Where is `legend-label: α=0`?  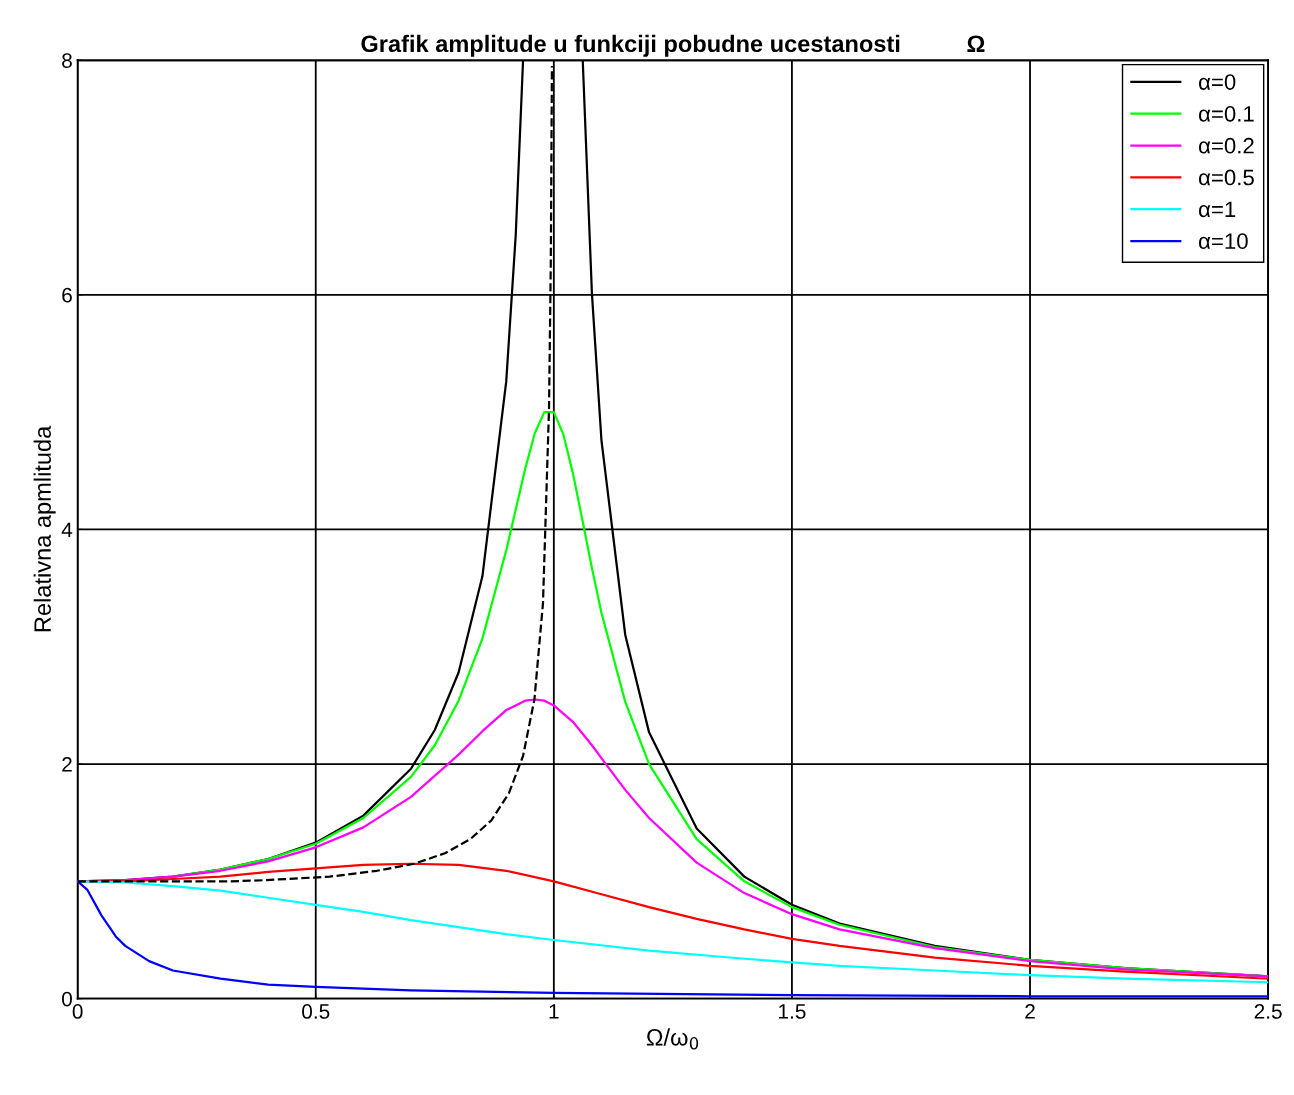 legend-label: α=0 is located at coordinates (1217, 82).